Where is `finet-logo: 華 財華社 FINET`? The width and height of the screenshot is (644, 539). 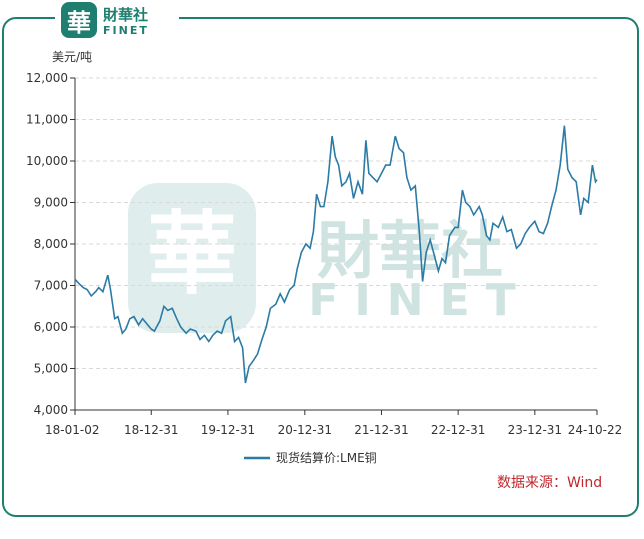
finet-logo: 華 財華社 FINET is located at coordinates (117, 21).